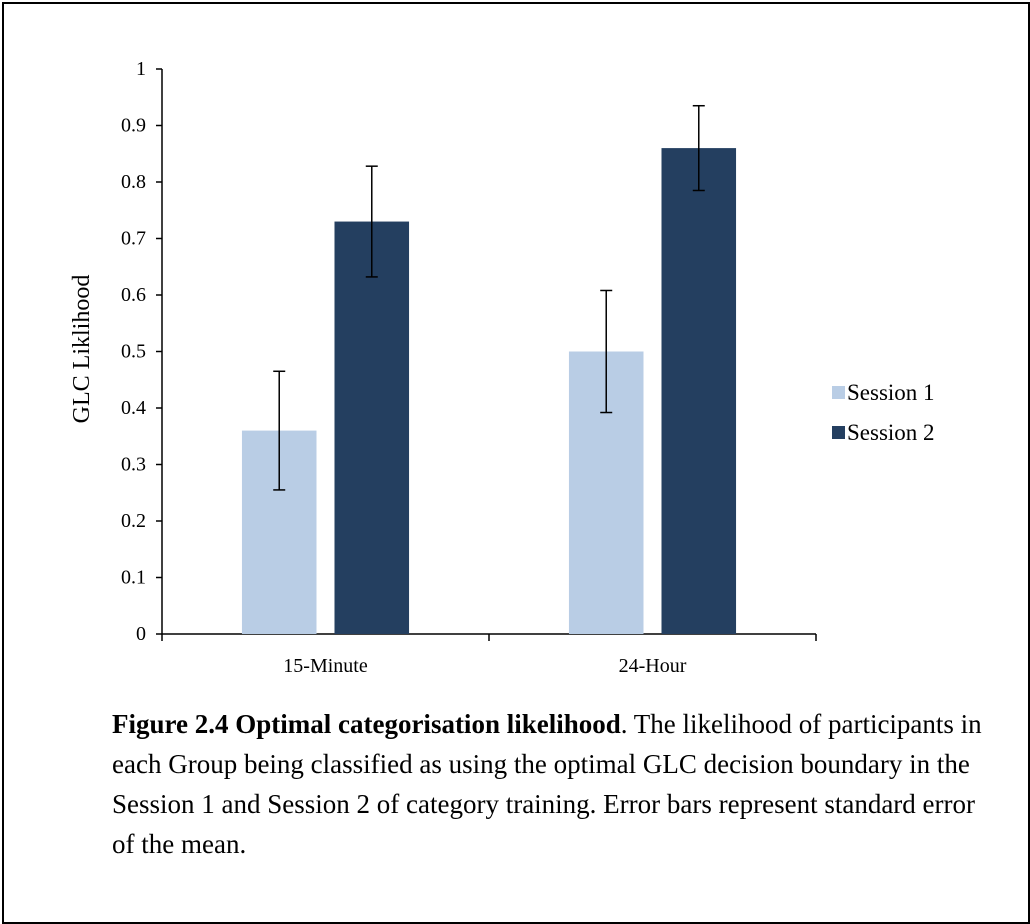  Describe the element at coordinates (82, 349) in the screenshot. I see `y-axis-label: GLC Liklihood` at that location.